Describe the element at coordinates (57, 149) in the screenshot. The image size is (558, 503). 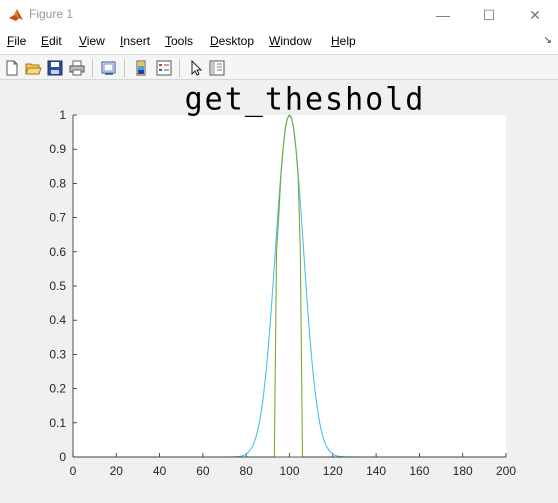
I see `y-tick-label: 0.9` at that location.